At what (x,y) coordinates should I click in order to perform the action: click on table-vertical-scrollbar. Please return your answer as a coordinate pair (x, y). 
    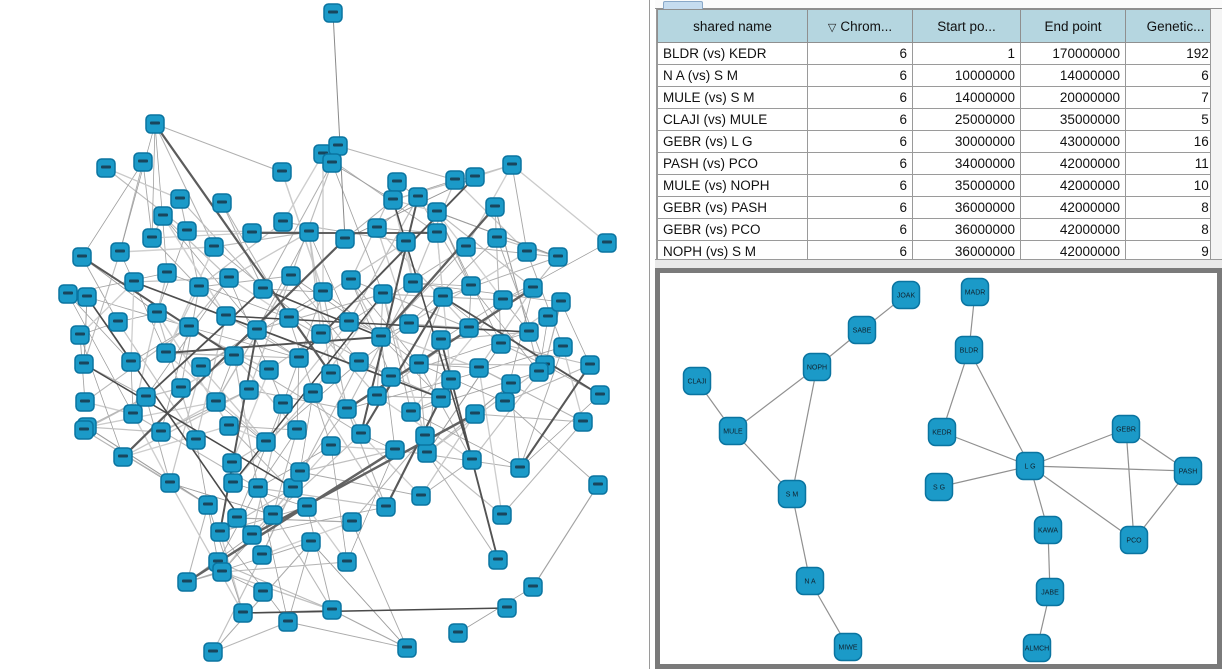
    Looking at the image, I should click on (1216, 134).